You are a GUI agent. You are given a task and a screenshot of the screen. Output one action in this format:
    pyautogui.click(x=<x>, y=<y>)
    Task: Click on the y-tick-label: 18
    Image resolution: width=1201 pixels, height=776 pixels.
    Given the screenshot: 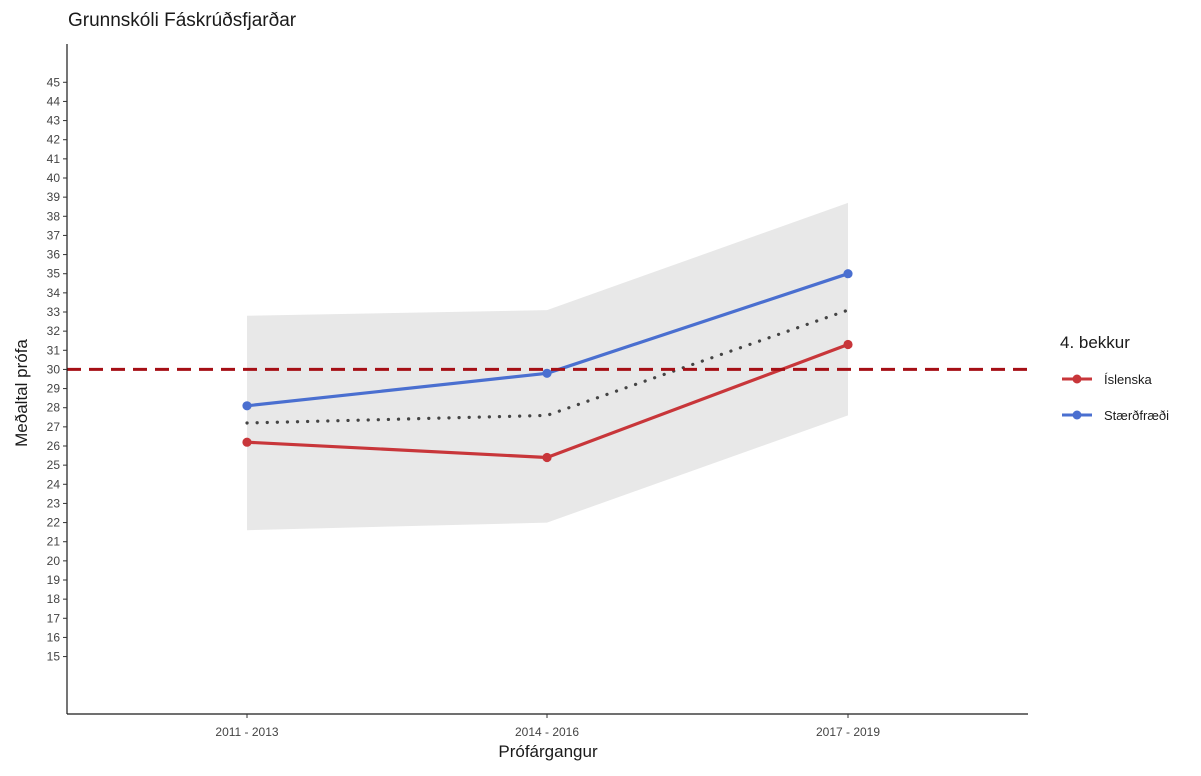 What is the action you would take?
    pyautogui.click(x=54, y=599)
    